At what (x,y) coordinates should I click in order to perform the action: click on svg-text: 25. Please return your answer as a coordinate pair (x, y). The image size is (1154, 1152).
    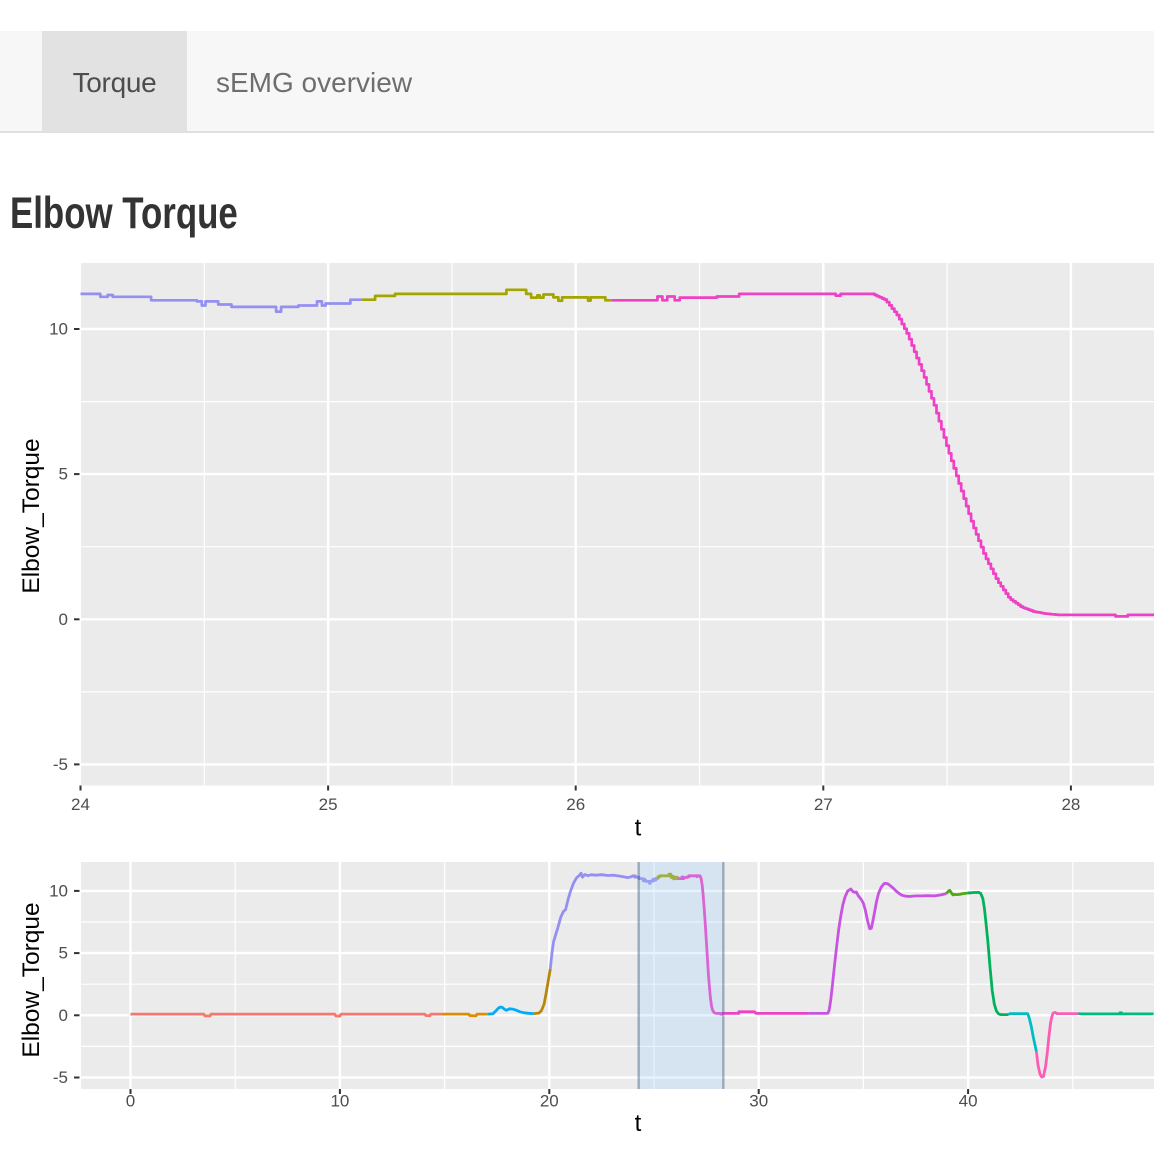
    Looking at the image, I should click on (328, 804).